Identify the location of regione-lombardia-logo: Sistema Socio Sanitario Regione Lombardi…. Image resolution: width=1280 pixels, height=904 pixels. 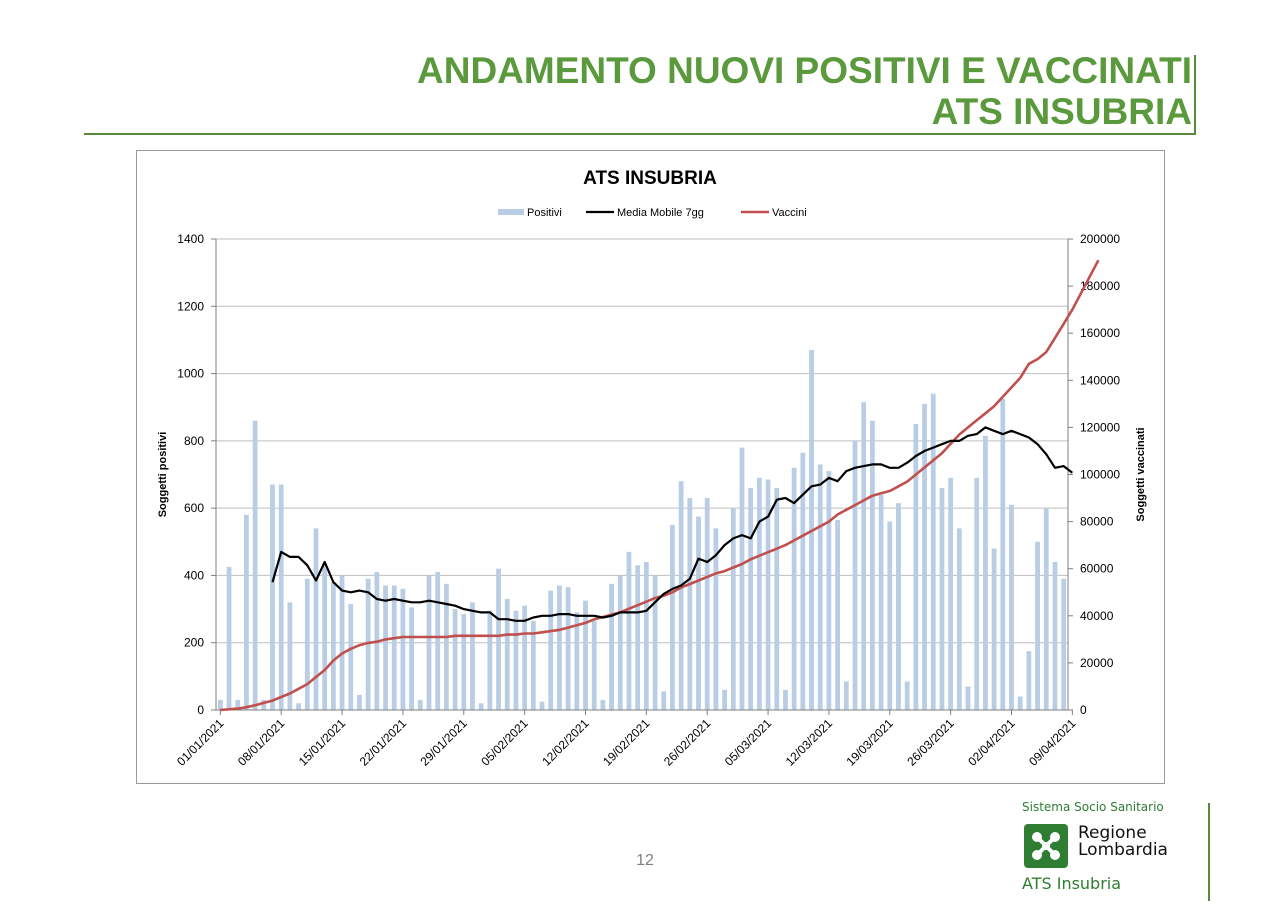
(1112, 850).